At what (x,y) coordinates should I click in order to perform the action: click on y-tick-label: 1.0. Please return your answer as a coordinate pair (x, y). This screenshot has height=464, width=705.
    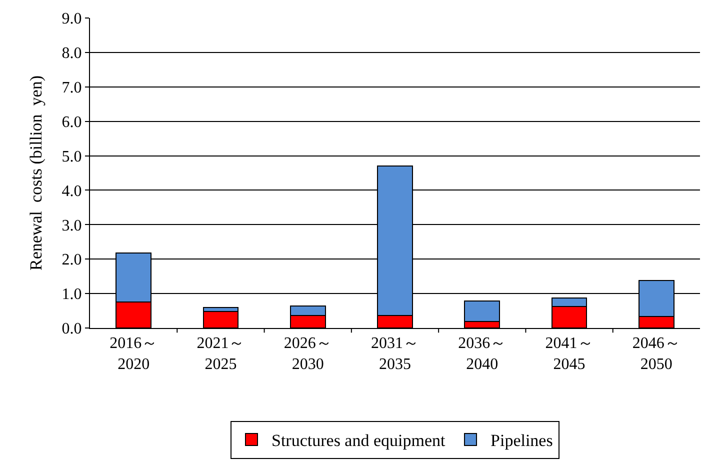
    Looking at the image, I should click on (72, 295).